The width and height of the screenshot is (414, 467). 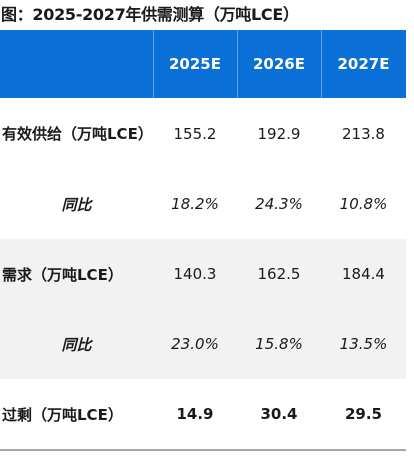 I want to click on table-row-supply-yoy: 同比 18.2% 24.3% 10.8%, so click(x=203, y=204).